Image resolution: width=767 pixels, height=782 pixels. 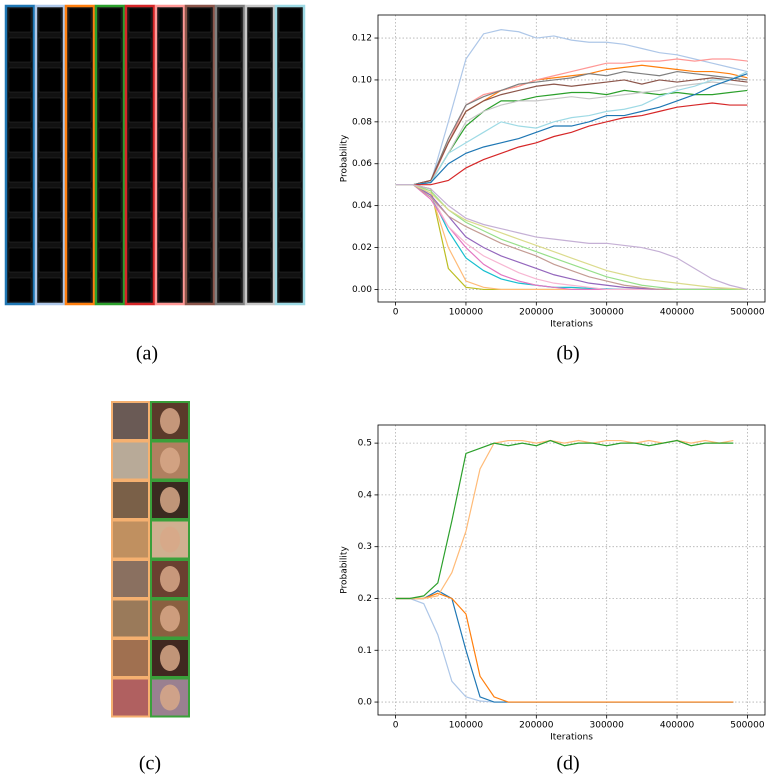 I want to click on y-tick-label: 0.2, so click(x=365, y=599).